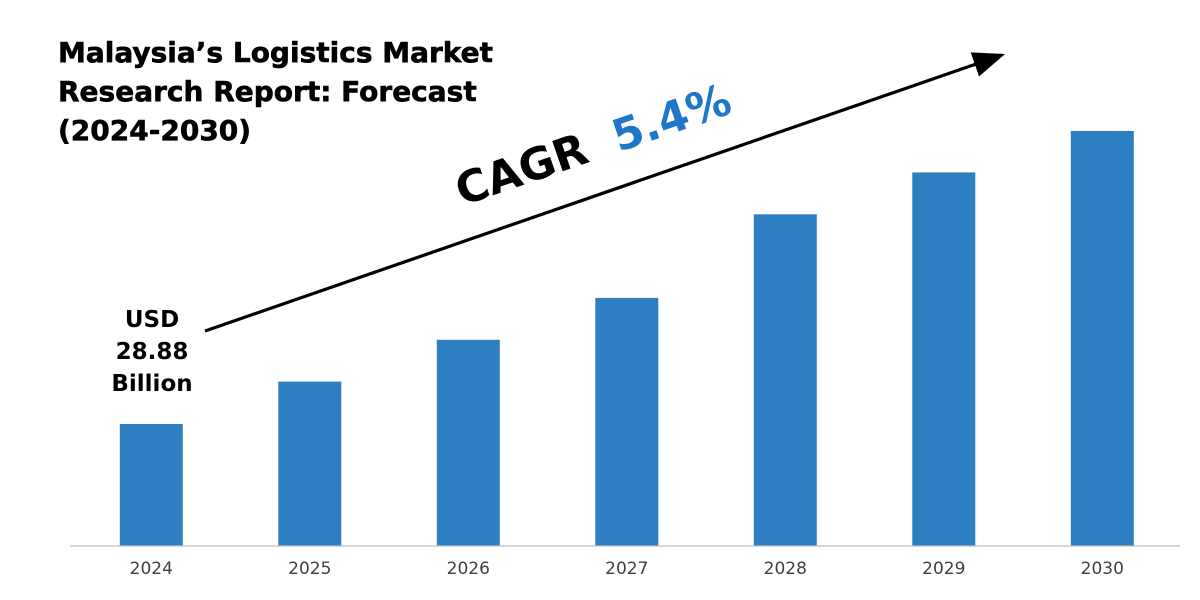 The height and width of the screenshot is (600, 1200). What do you see at coordinates (275, 52) in the screenshot?
I see `title-line-1: Malaysia’s Logistics Market` at bounding box center [275, 52].